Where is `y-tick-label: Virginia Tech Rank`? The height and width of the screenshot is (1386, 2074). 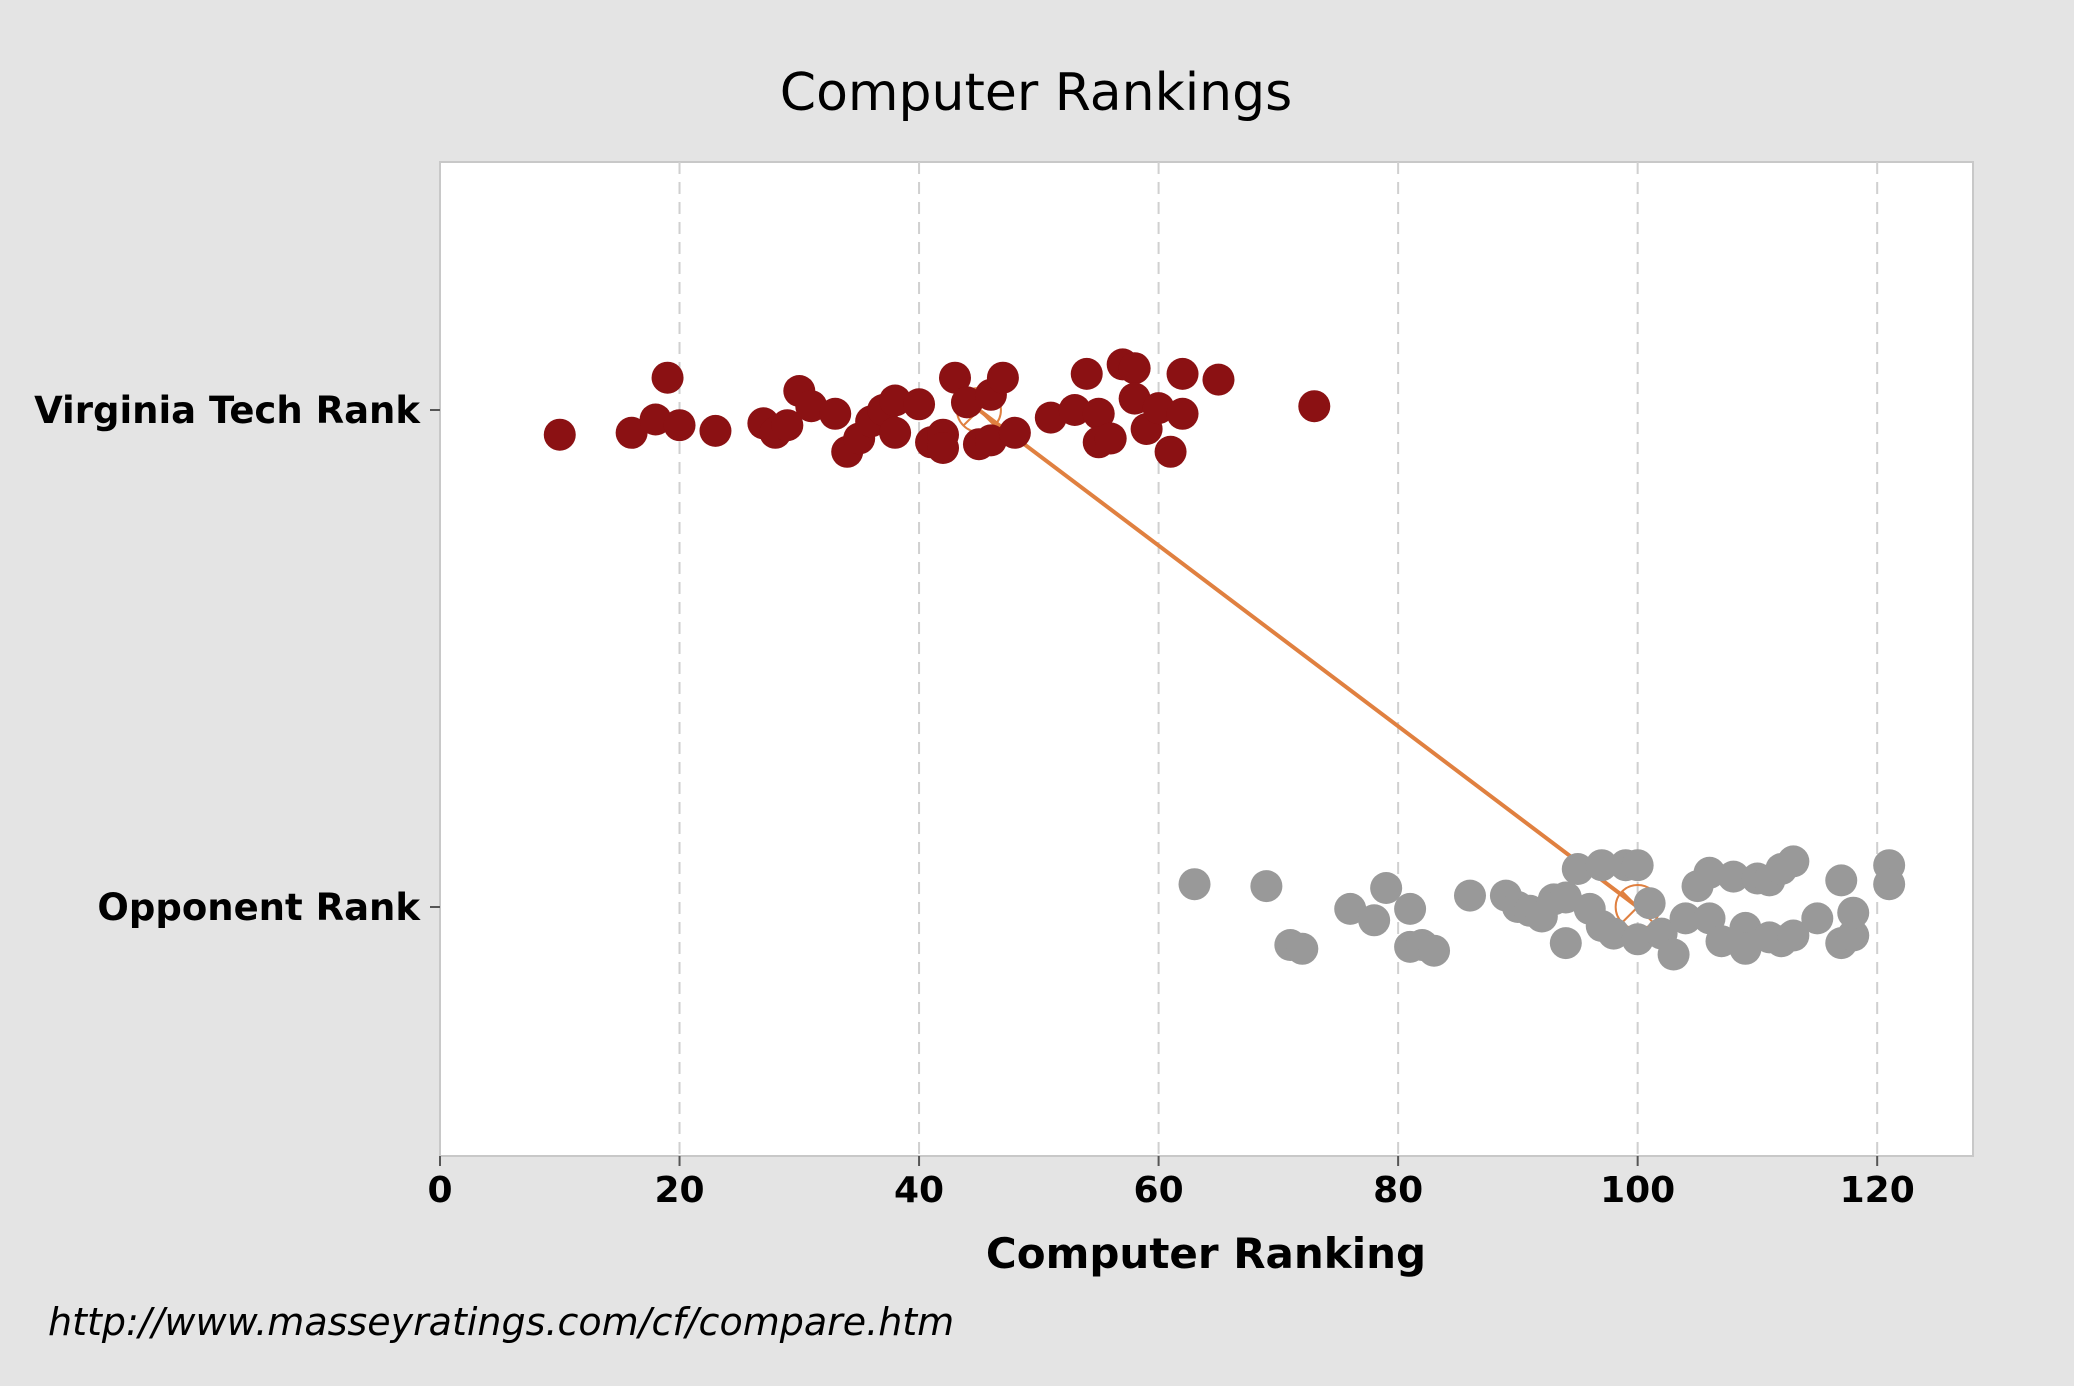 y-tick-label: Virginia Tech Rank is located at coordinates (227, 410).